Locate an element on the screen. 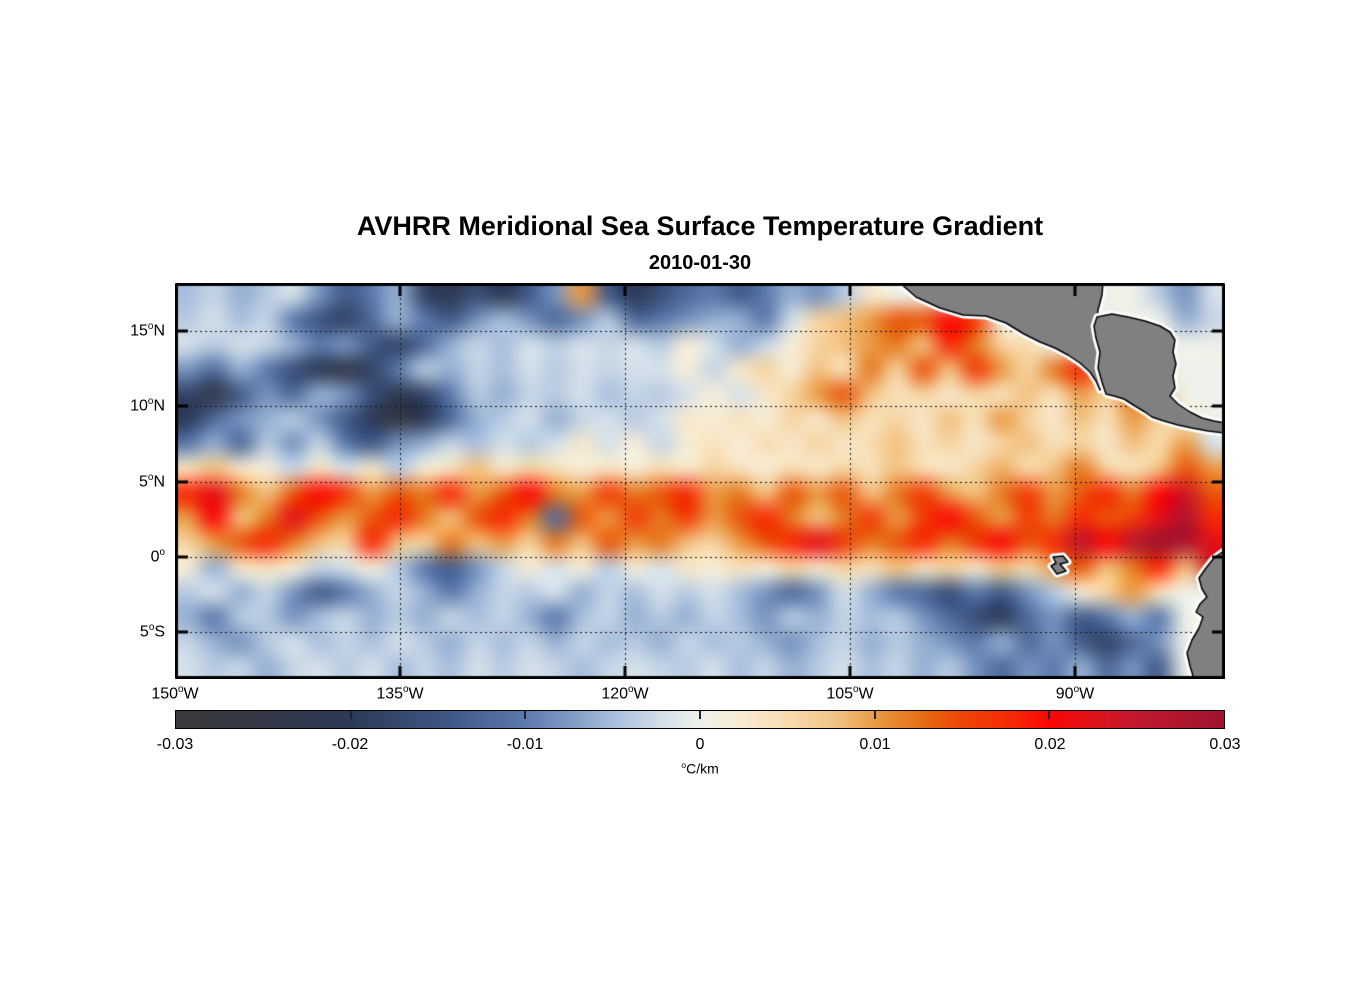 Image resolution: width=1356 pixels, height=1000 pixels. x-axis-label-105w: 105oW is located at coordinates (850, 693).